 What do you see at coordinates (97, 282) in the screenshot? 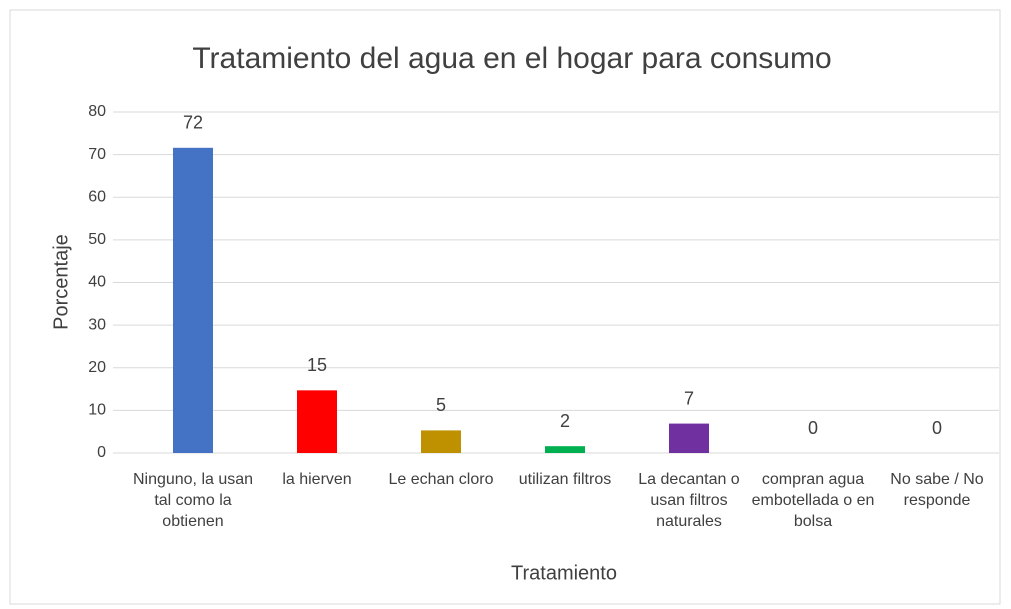
I see `y-tick-label: 40` at bounding box center [97, 282].